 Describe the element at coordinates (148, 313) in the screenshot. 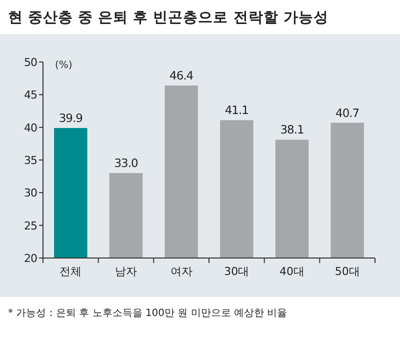

I see `text: * 가능성 : 은퇴 후 노후소득을 100만 원 미만으로 예상한 비율` at that location.